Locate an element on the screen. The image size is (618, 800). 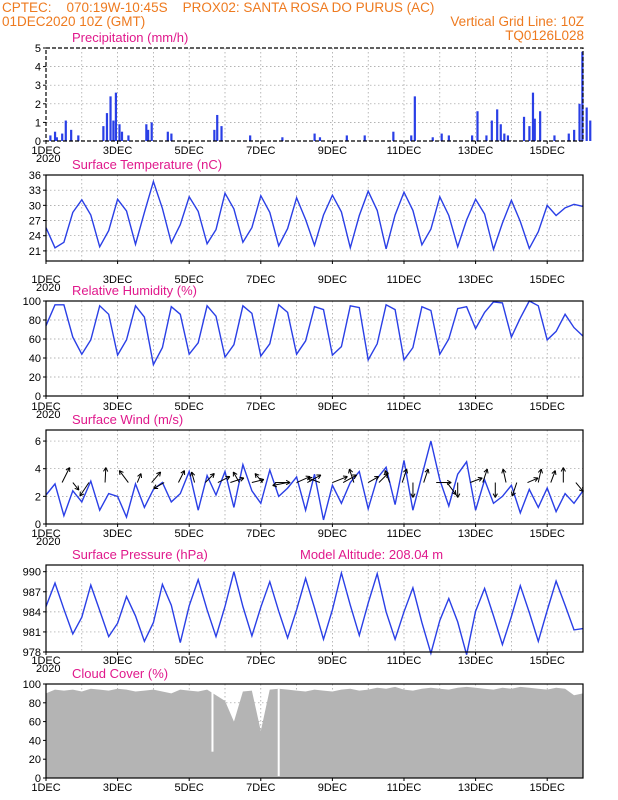
y-tick-label: 60 is located at coordinates (35, 340).